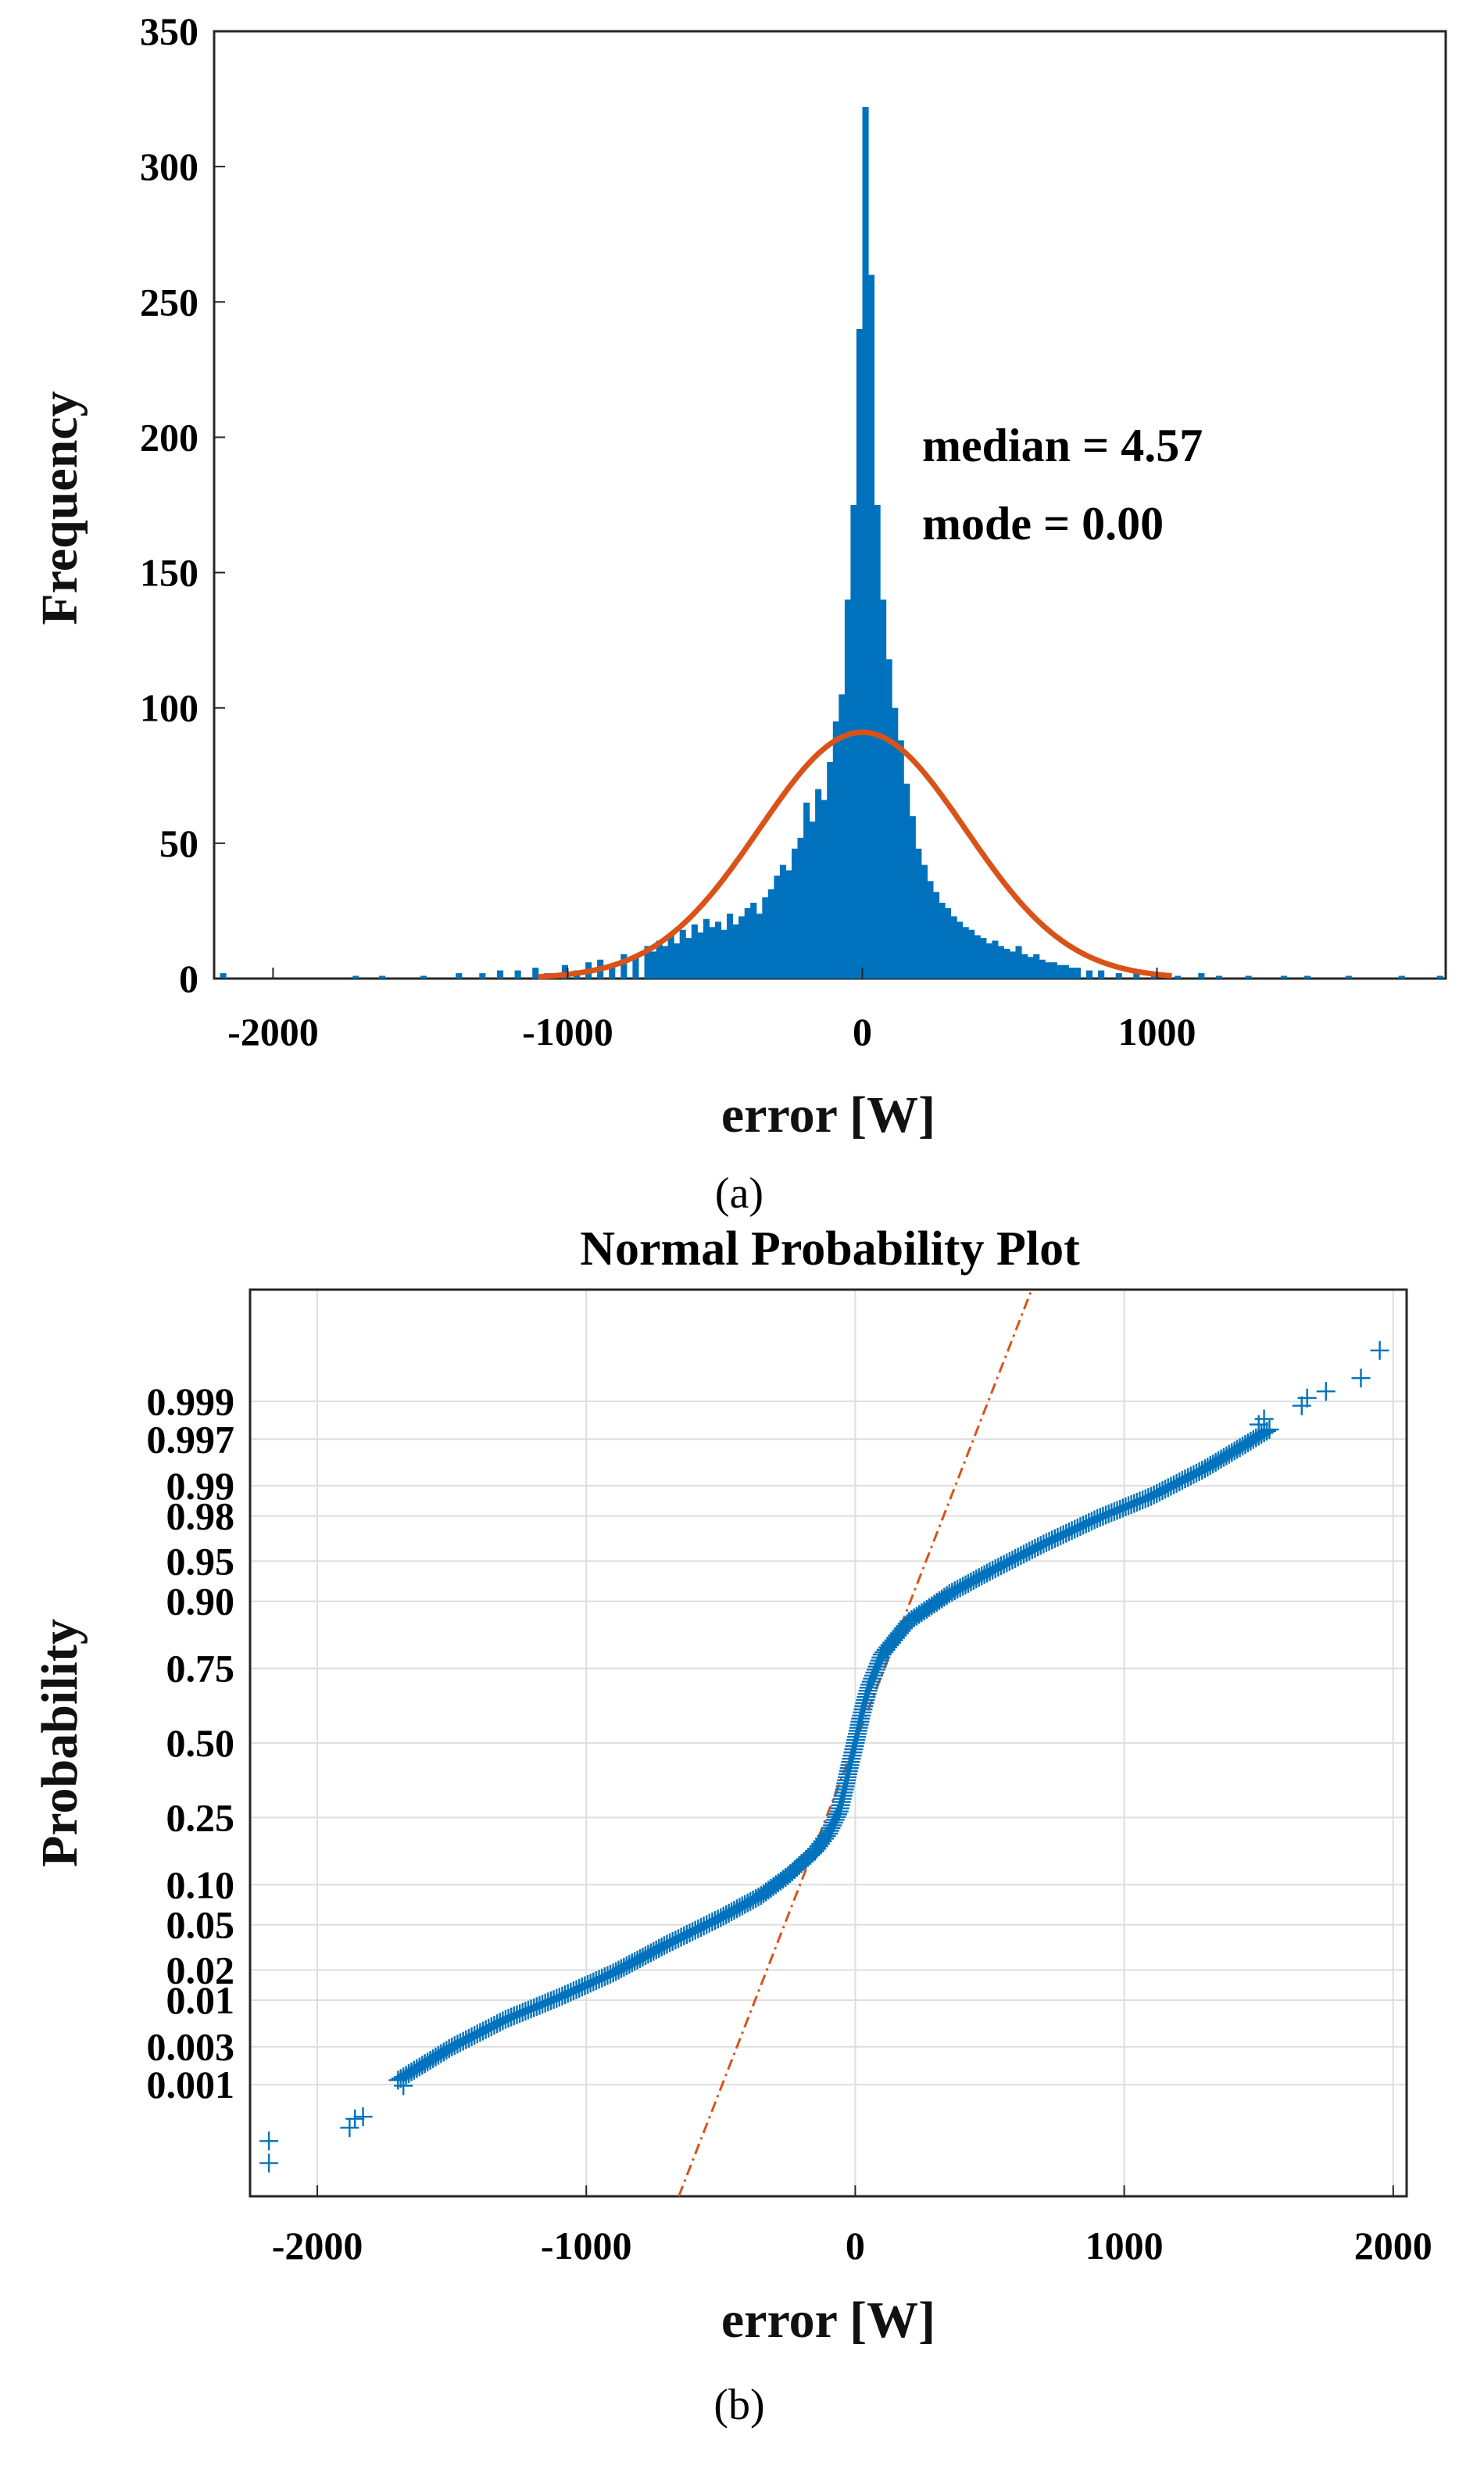 This screenshot has width=1484, height=2480. I want to click on probability-y-tick-label: 0.001, so click(191, 2084).